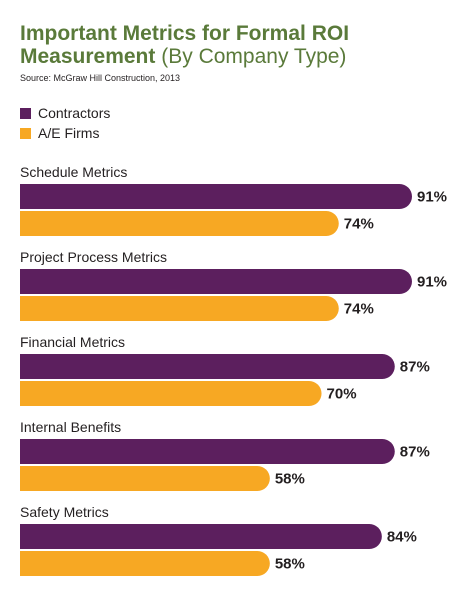 Image resolution: width=452 pixels, height=600 pixels. Describe the element at coordinates (179, 308) in the screenshot. I see `bar-a-e-firms-project-process-metrics` at that location.